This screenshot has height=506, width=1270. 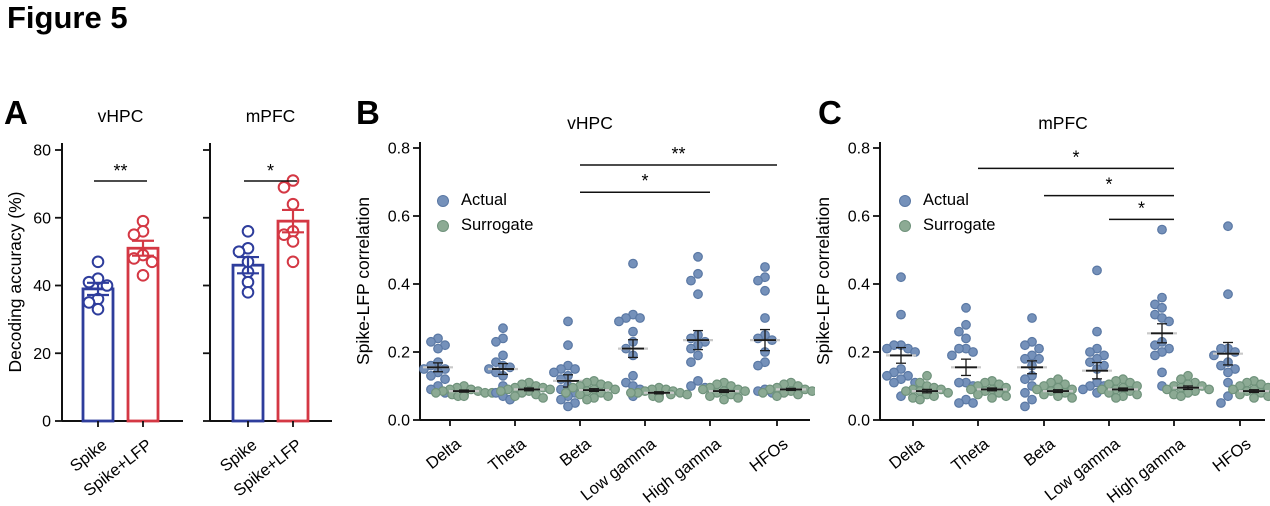 I want to click on y-tick-label: 20, so click(x=42, y=354).